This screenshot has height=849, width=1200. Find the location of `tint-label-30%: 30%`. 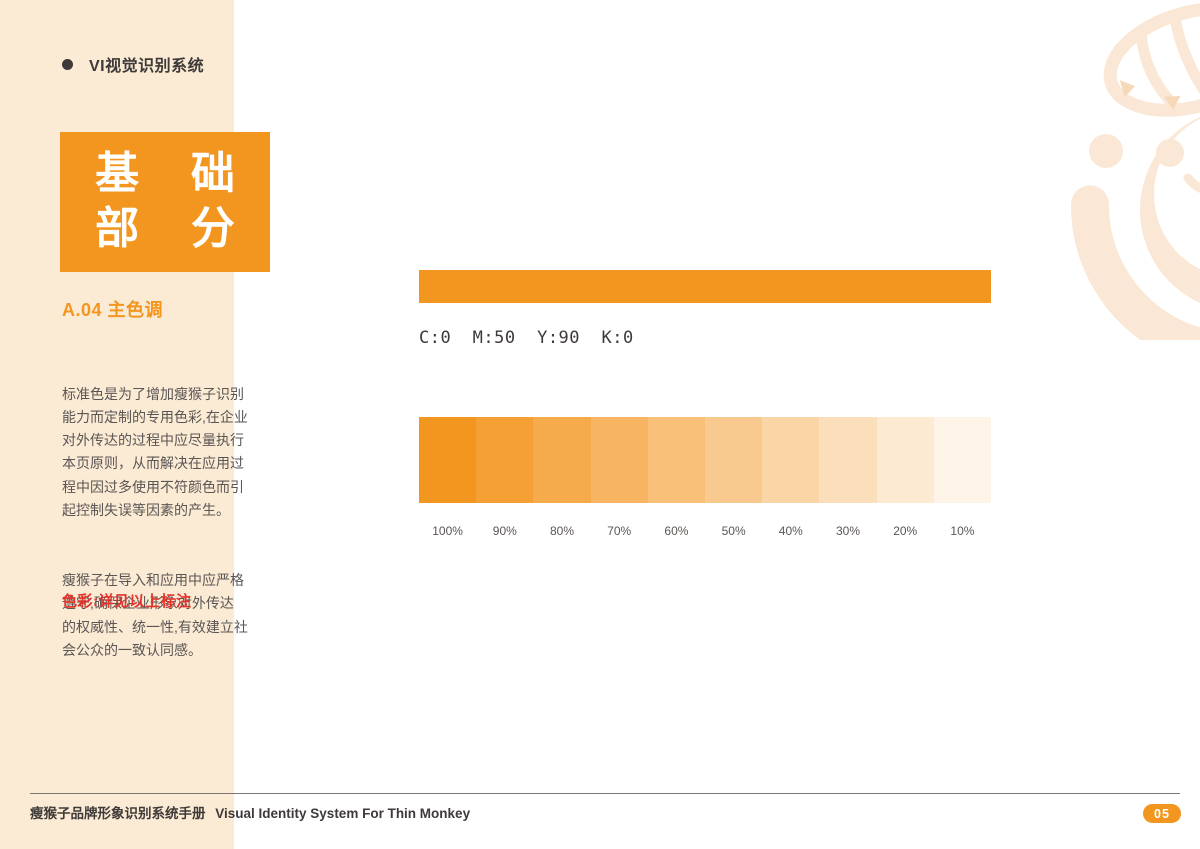

tint-label-30%: 30% is located at coordinates (848, 531).